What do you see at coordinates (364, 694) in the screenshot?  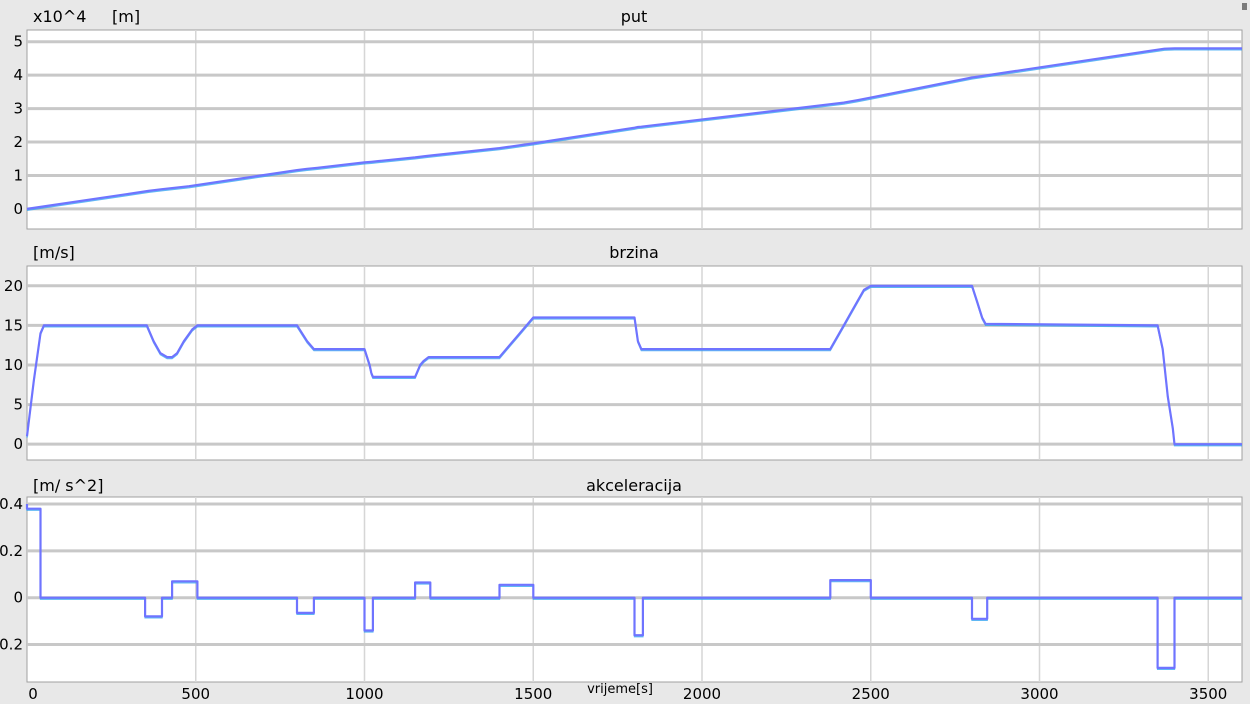 I see `x-tick-label: 1000` at bounding box center [364, 694].